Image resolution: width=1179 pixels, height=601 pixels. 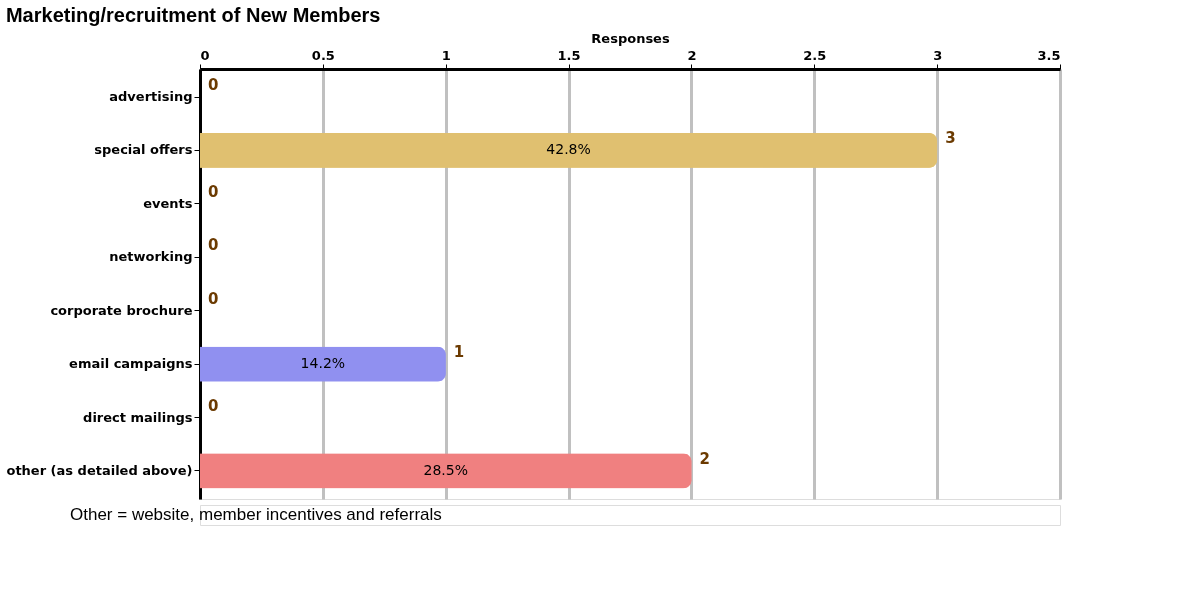 I want to click on y-tick-label: email campaigns, so click(x=131, y=364).